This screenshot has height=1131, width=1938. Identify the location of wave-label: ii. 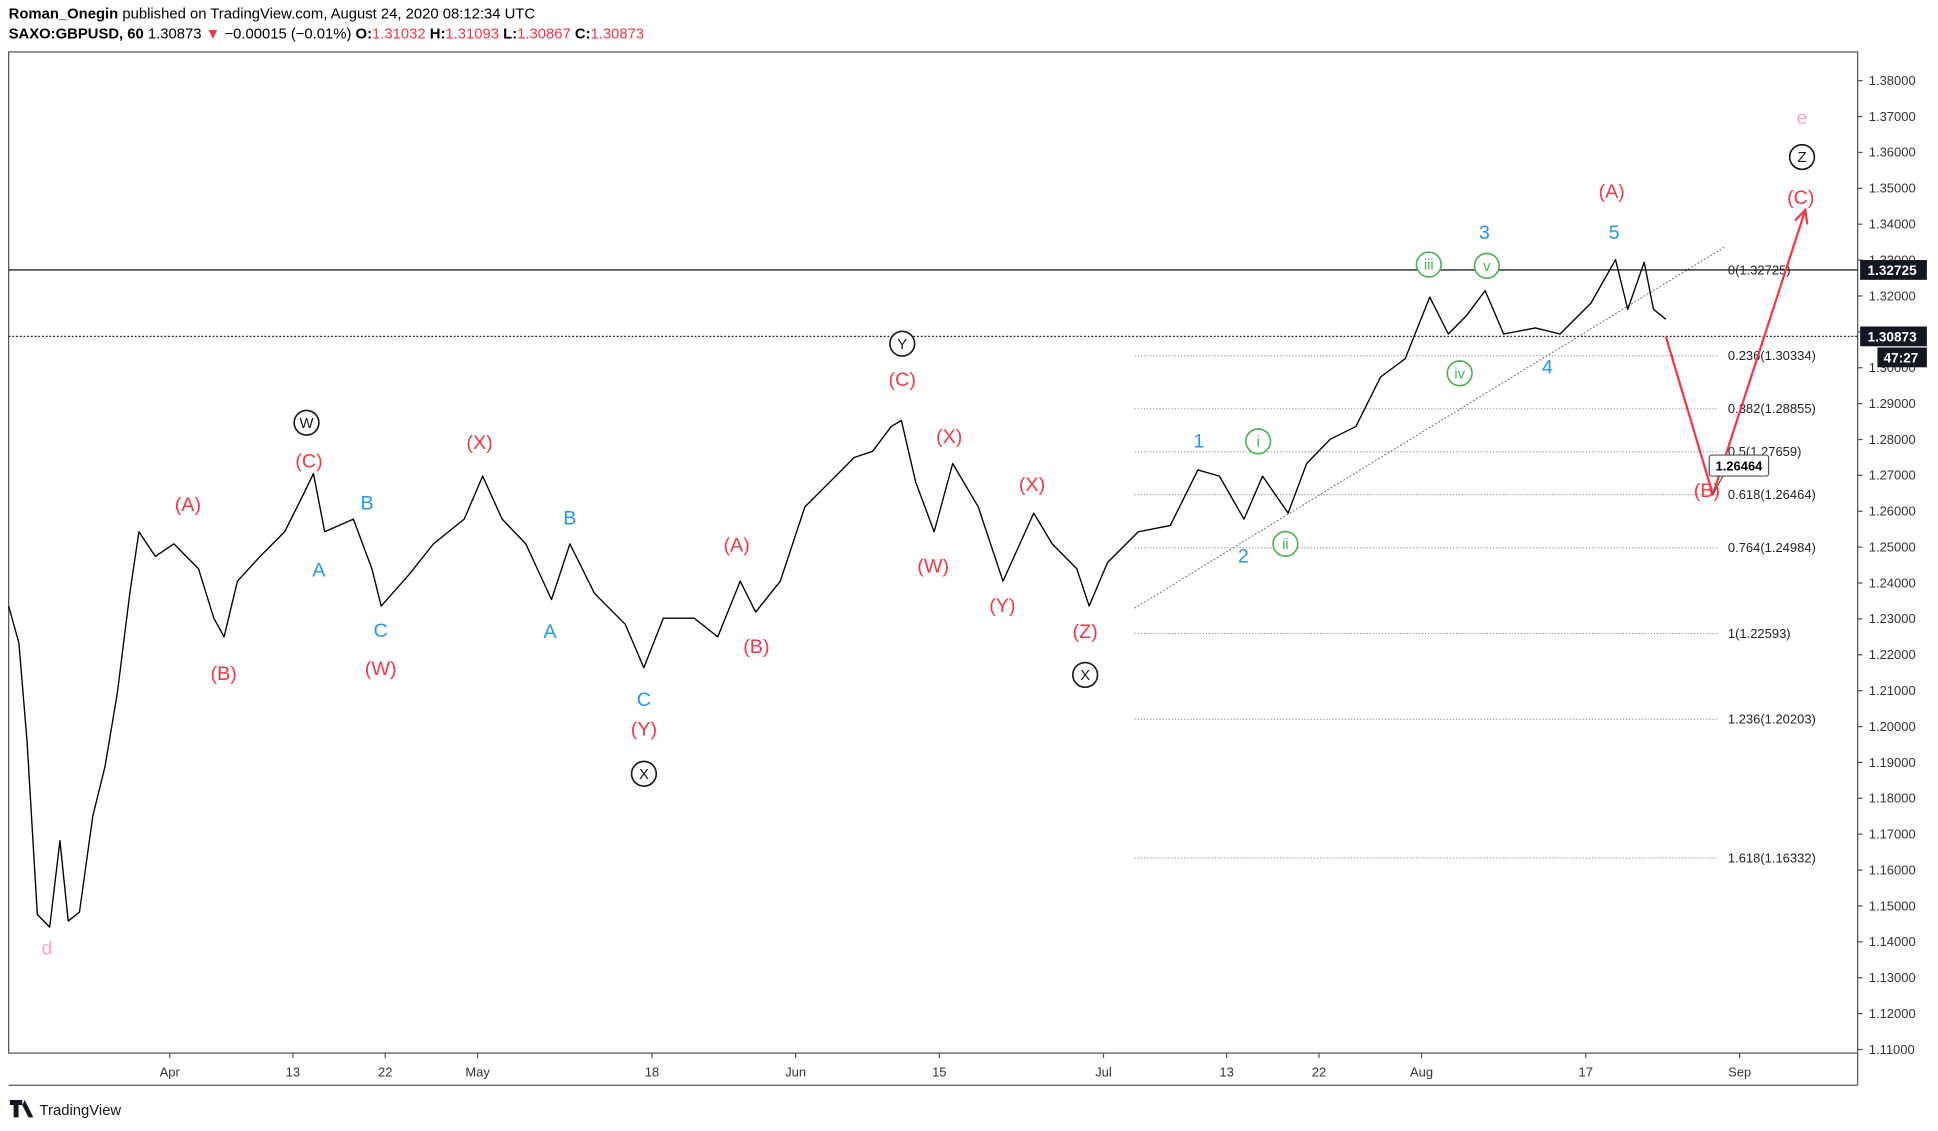
(1285, 545).